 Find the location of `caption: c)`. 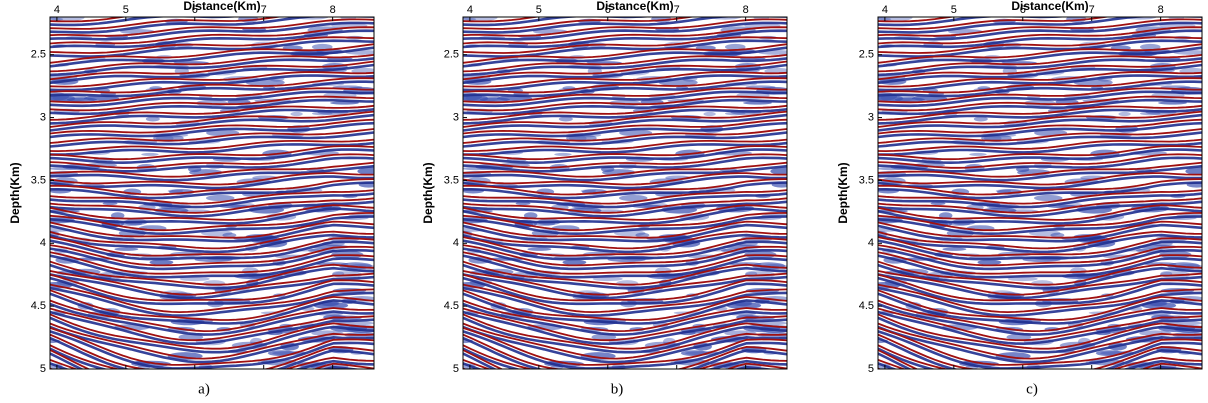

caption: c) is located at coordinates (1032, 389).